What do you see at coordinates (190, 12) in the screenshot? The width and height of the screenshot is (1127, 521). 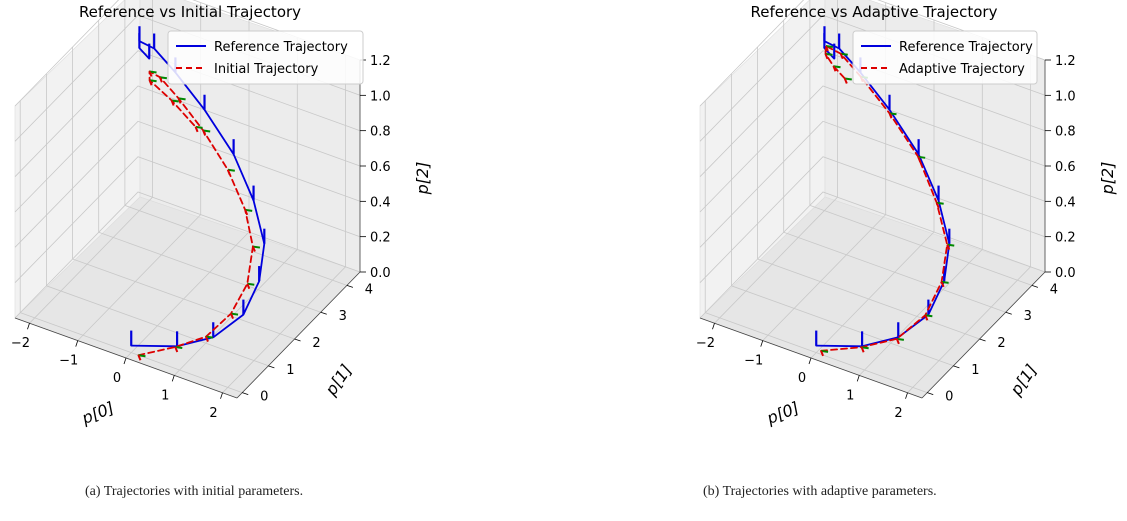 I see `chart-title: Reference vs Initial Trajectory` at bounding box center [190, 12].